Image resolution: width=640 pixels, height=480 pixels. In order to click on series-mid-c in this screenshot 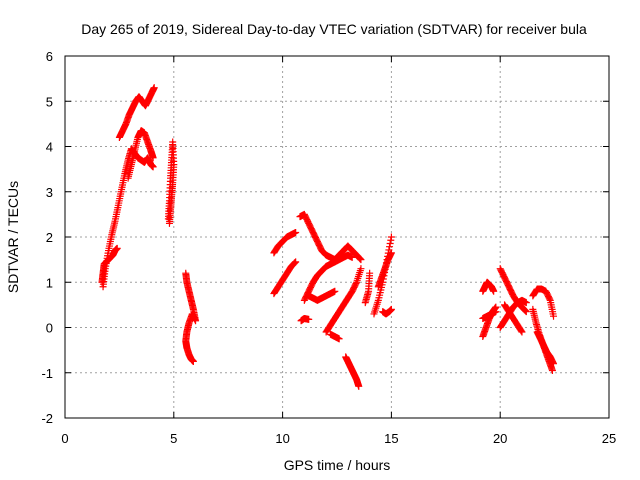, I will do `click(330, 237)`.